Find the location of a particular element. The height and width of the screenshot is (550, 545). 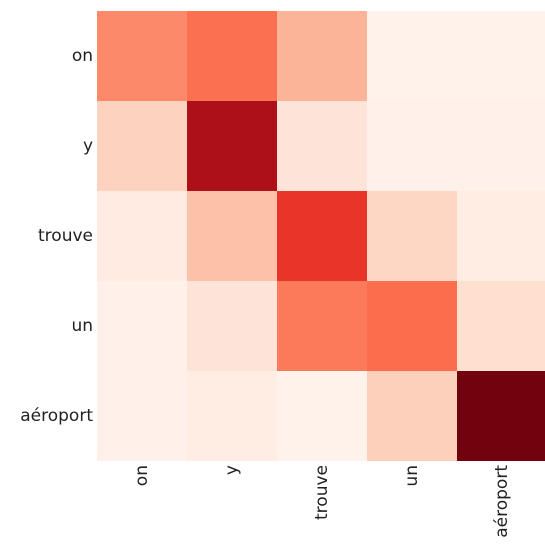

x-tick-label: un is located at coordinates (412, 476).